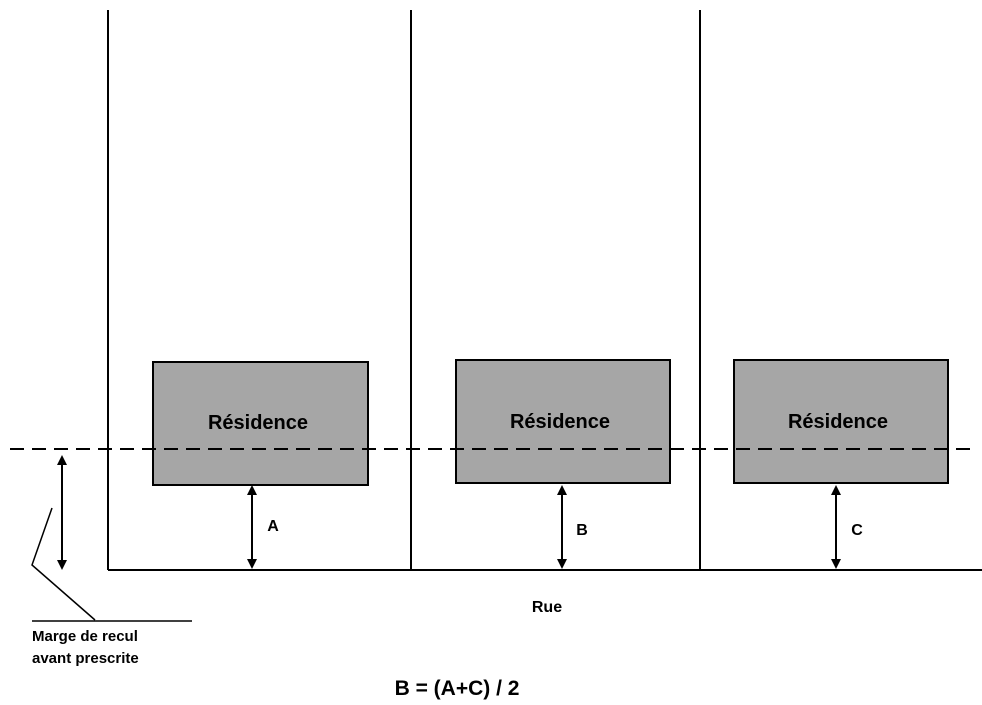  What do you see at coordinates (85, 658) in the screenshot?
I see `setback-label-line-2: avant prescrite` at bounding box center [85, 658].